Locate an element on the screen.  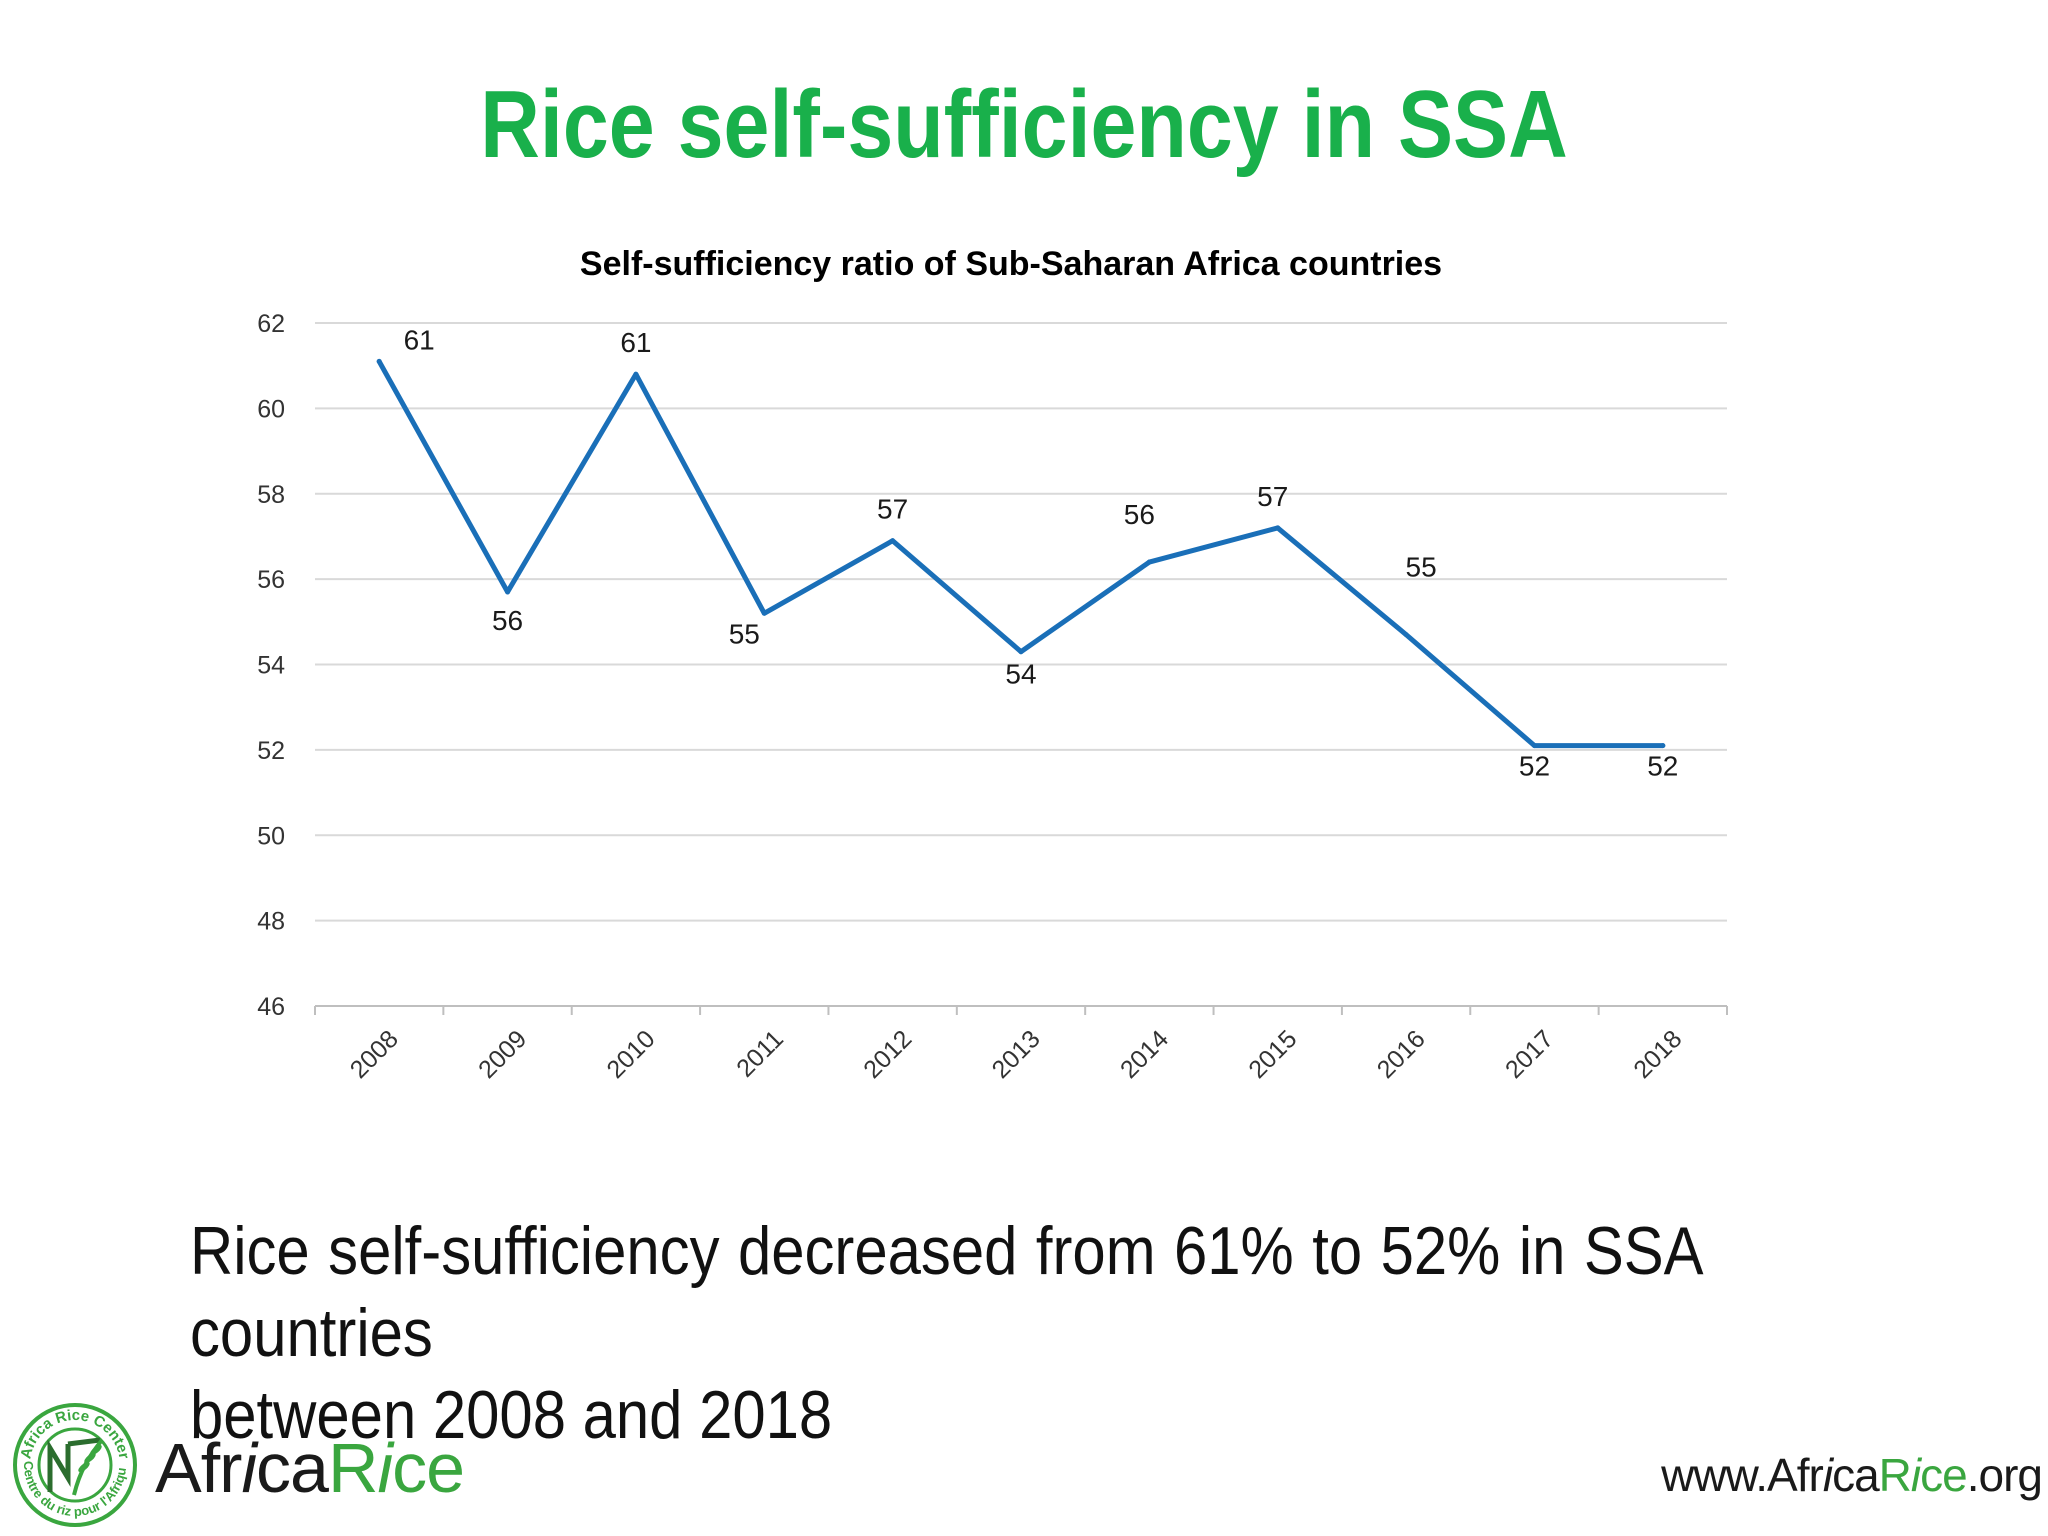
slide-title: Rice self-sufficiency in SSA is located at coordinates (1024, 124).